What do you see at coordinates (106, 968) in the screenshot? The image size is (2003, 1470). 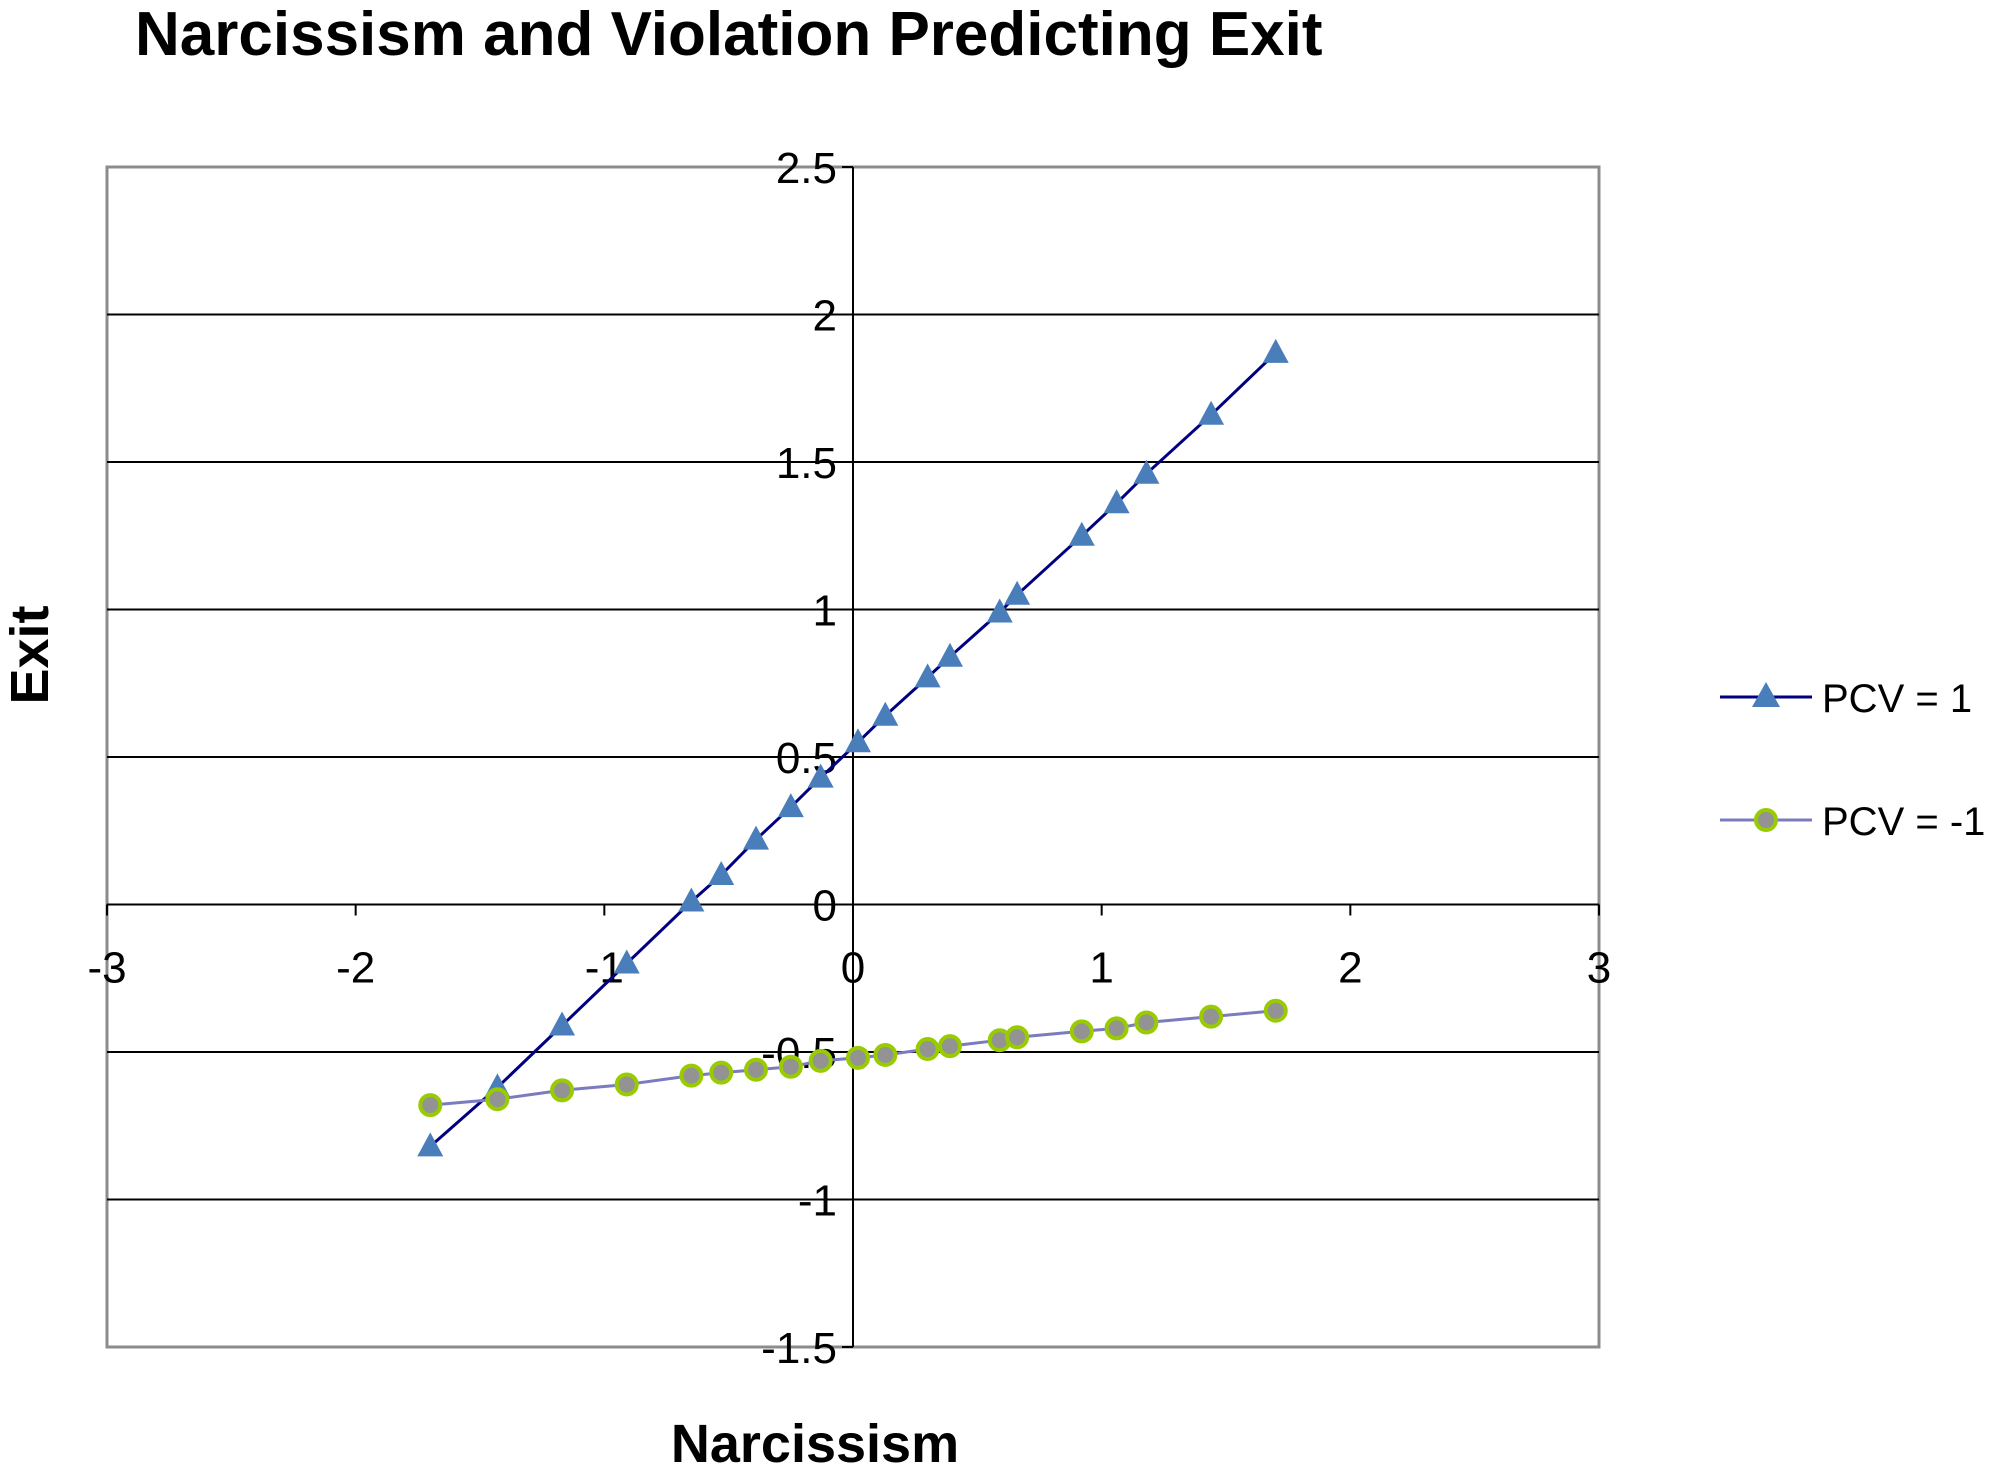 I see `x-tick-label: -3` at bounding box center [106, 968].